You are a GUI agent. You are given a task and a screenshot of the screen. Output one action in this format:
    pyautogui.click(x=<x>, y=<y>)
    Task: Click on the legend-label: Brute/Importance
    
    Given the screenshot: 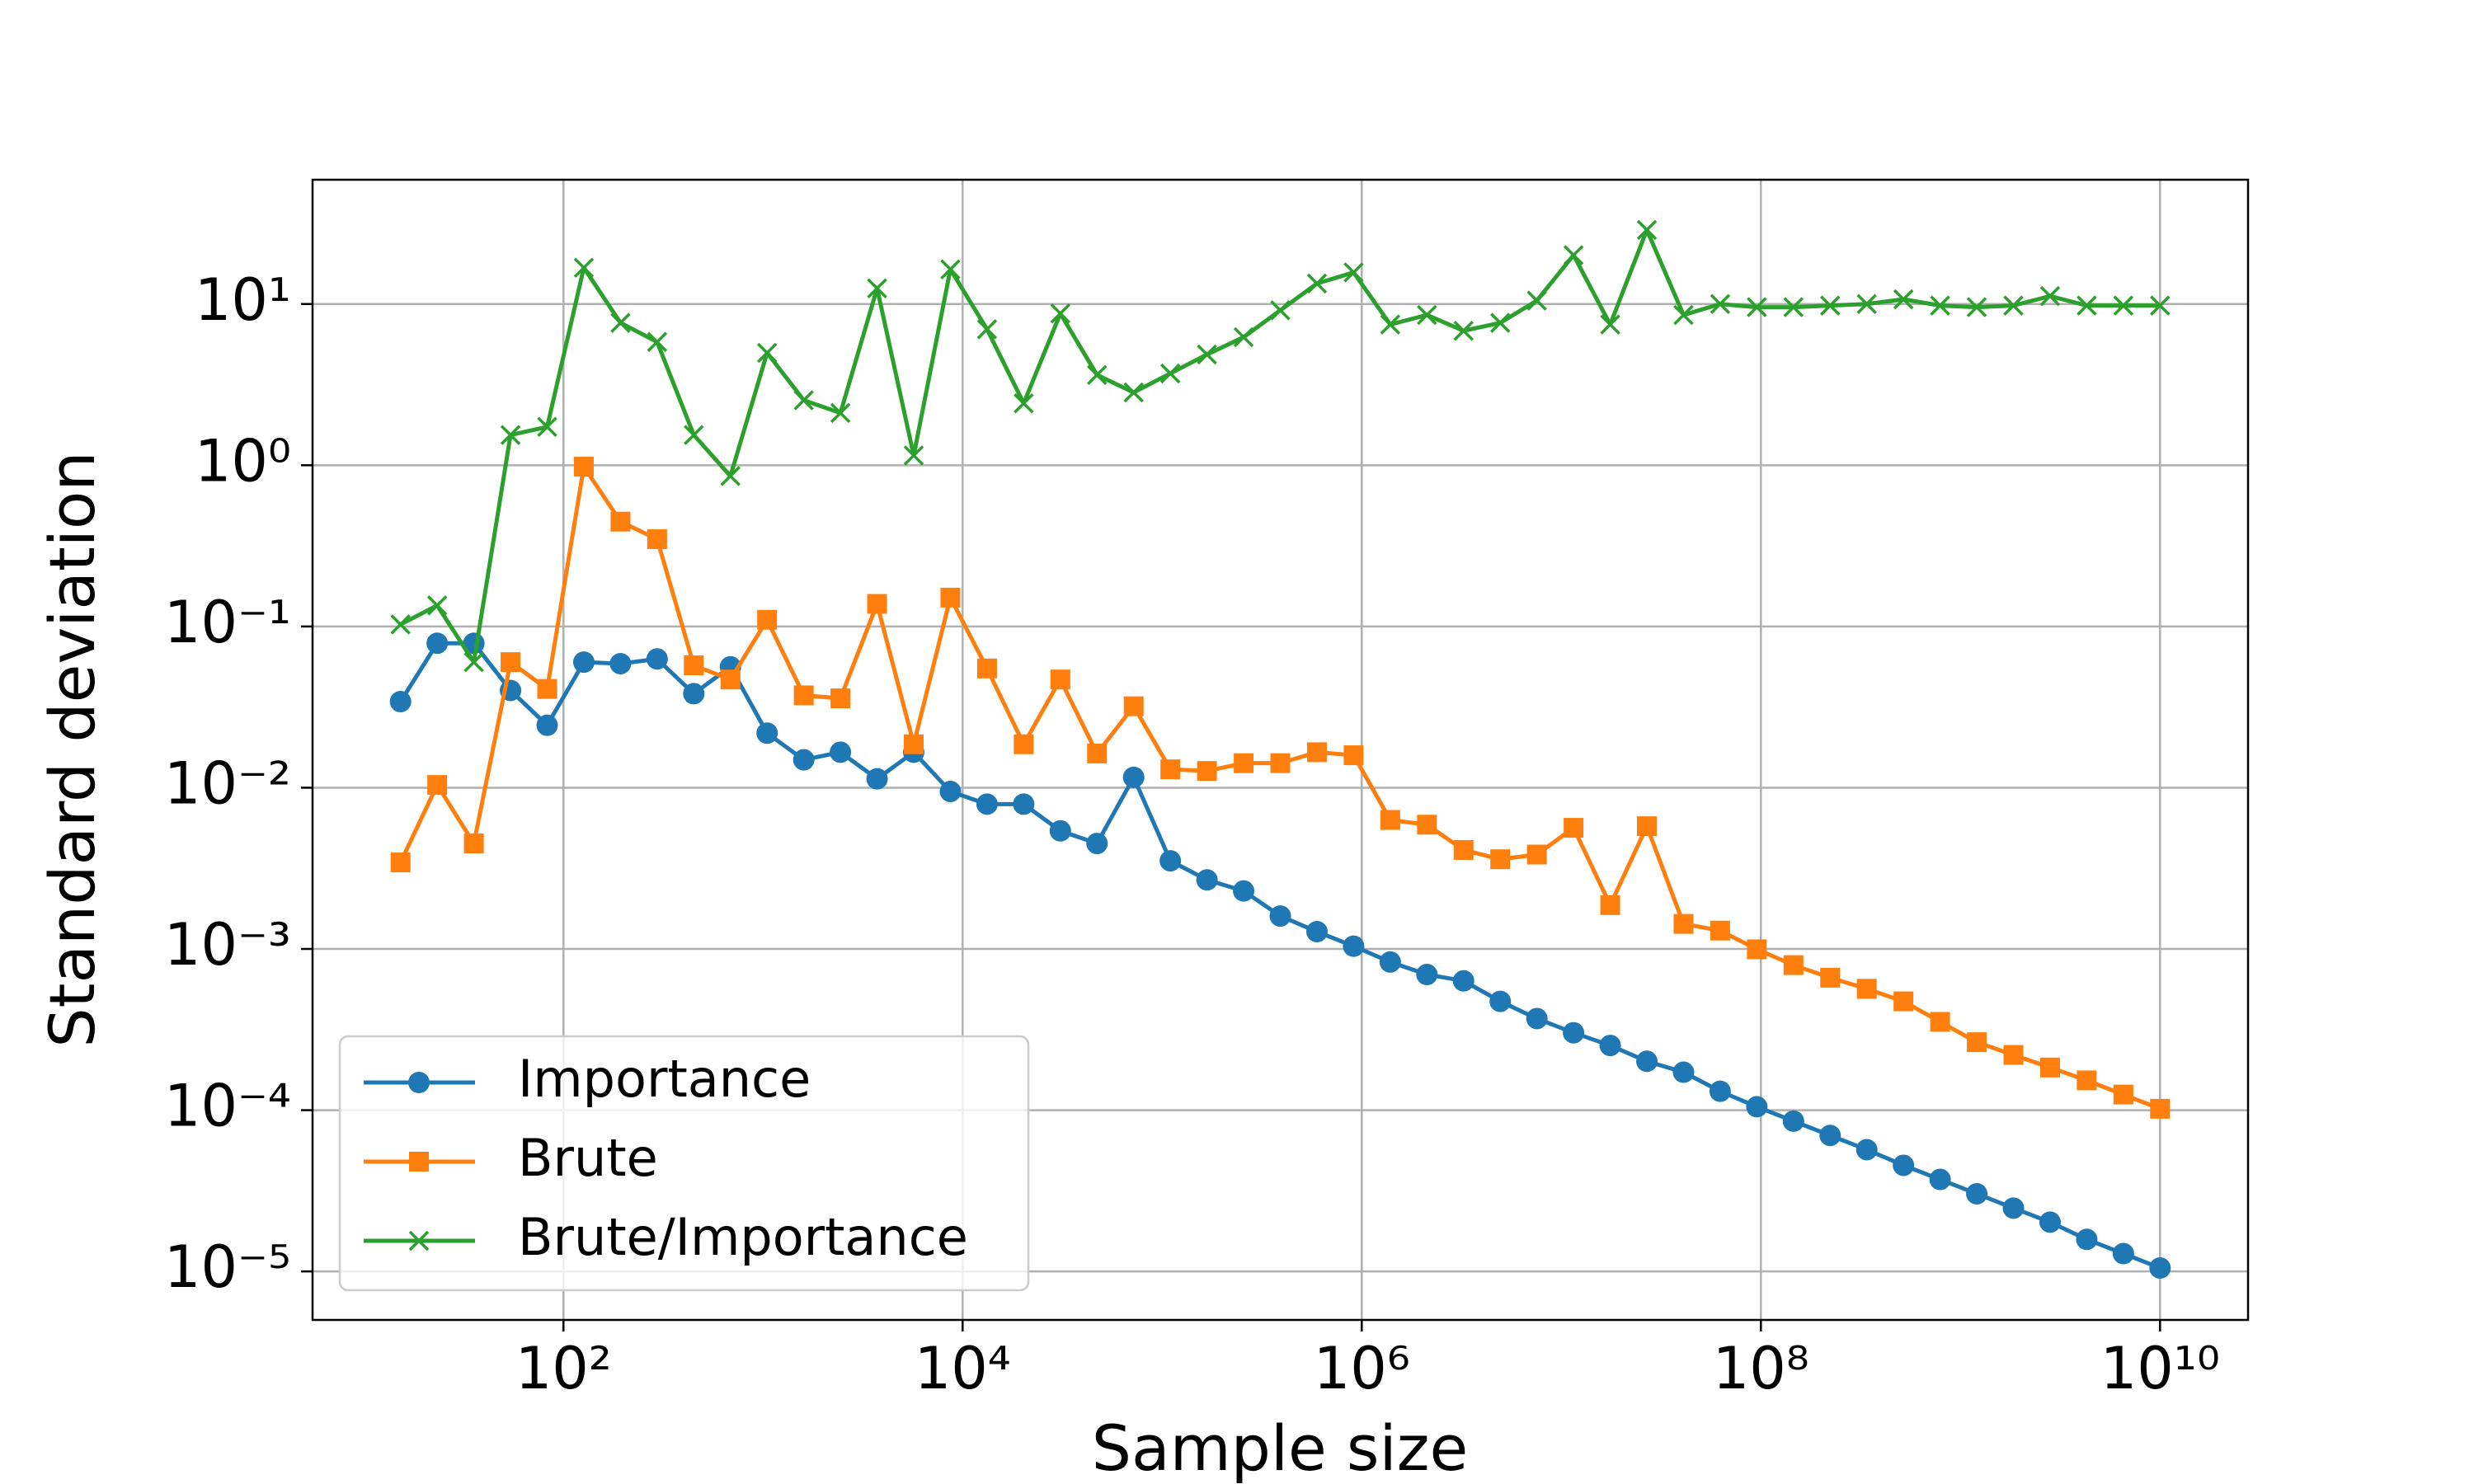 What is the action you would take?
    pyautogui.click(x=743, y=1237)
    